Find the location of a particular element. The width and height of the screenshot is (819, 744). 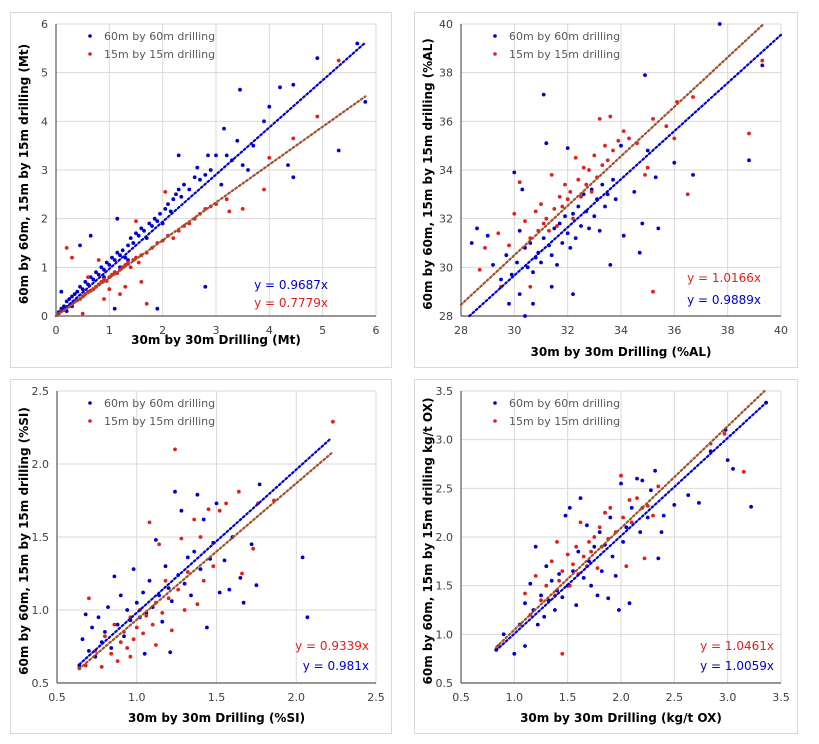

y-axis-title: 60m by 60m, 15m by 15m drilling (Mt) is located at coordinates (24, 174).